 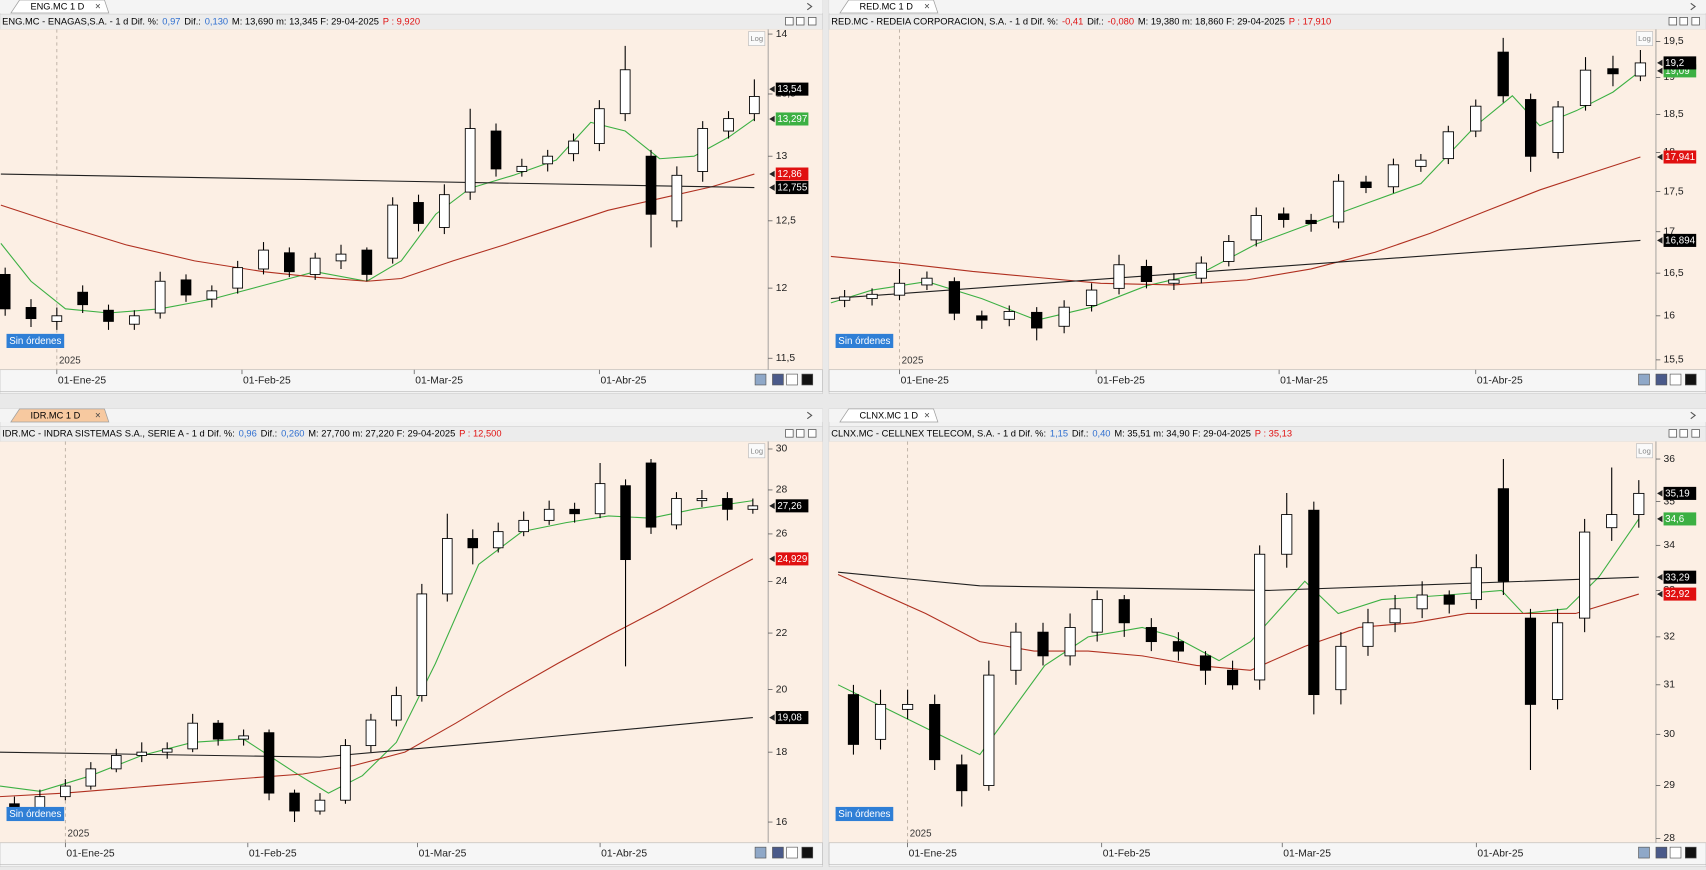 I want to click on y-tick-label: 30, so click(x=1670, y=734).